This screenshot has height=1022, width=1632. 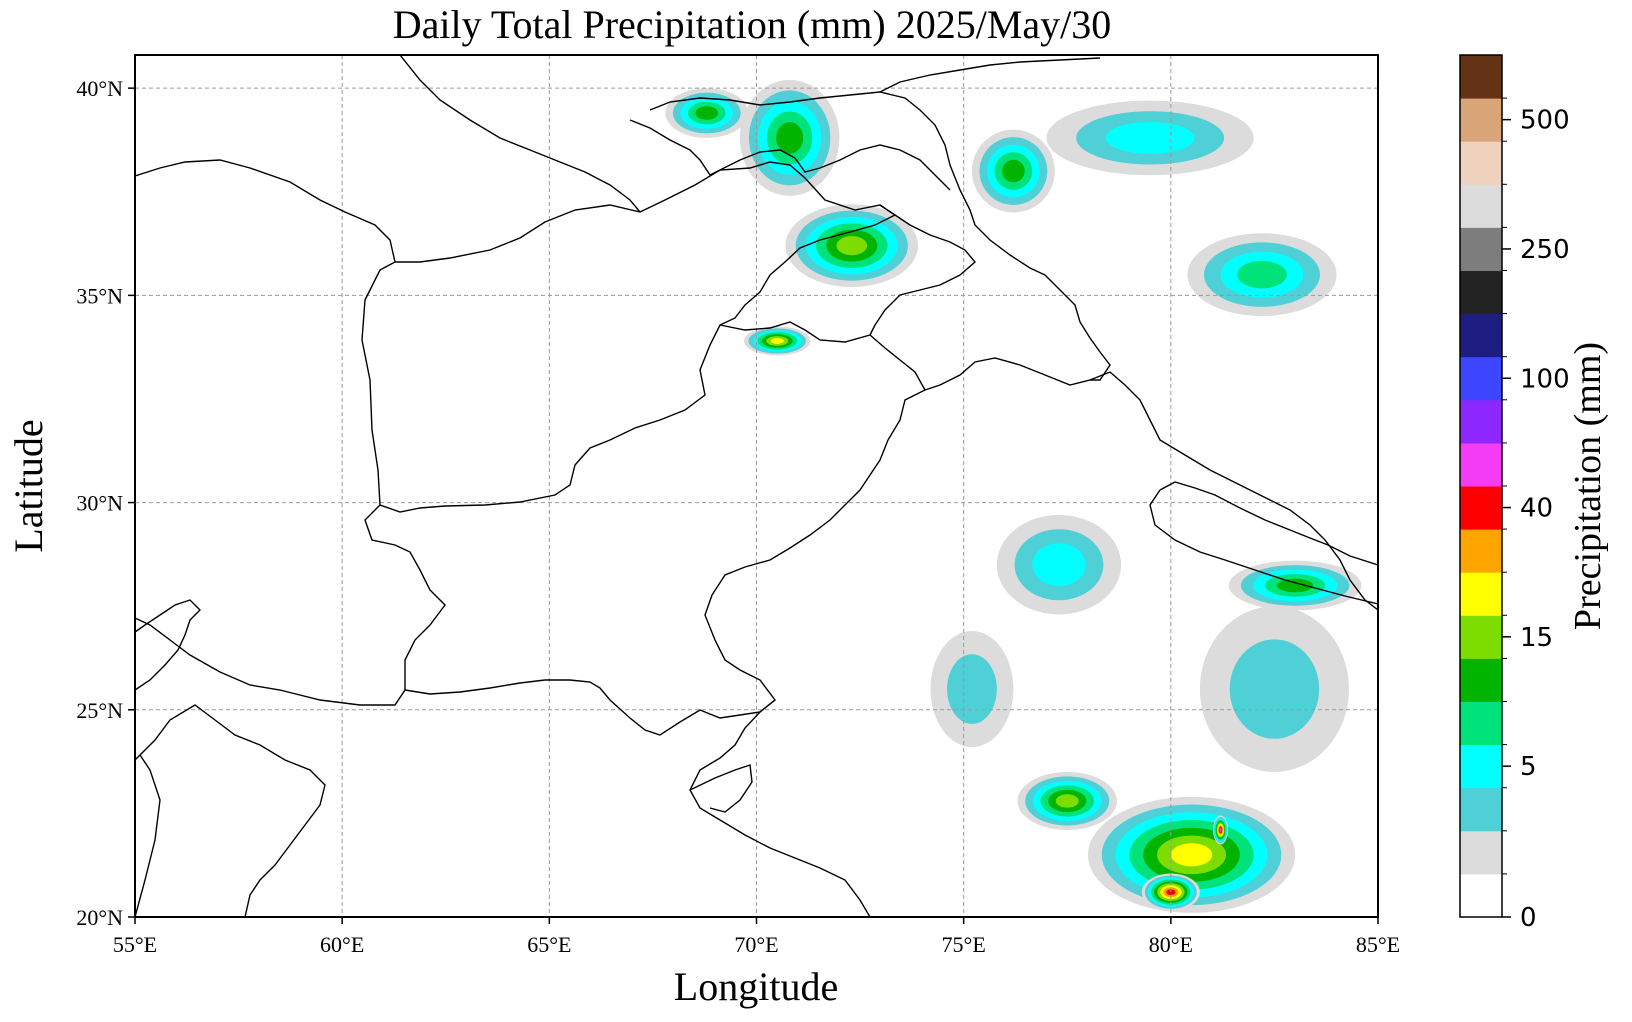 I want to click on lat-tick-label: 40°N, so click(x=99, y=88).